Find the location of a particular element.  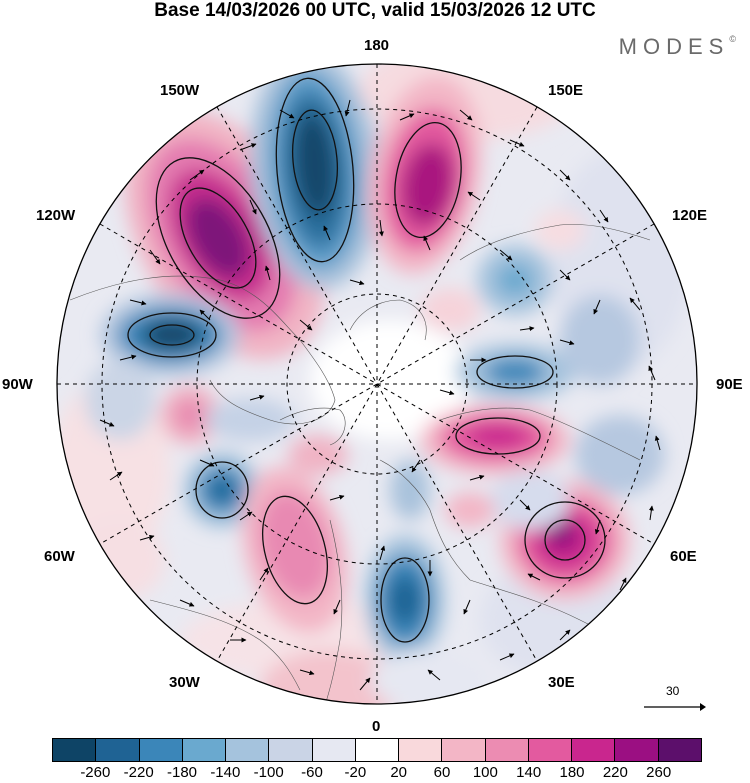

lon-label-150e: 150E is located at coordinates (566, 90).